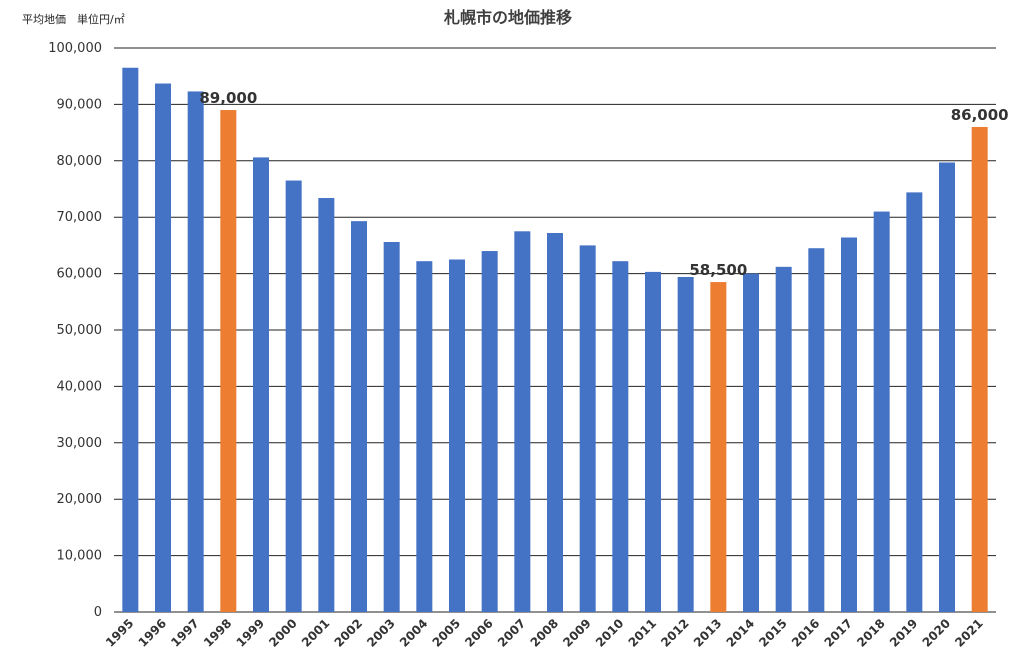 The image size is (1024, 663). Describe the element at coordinates (489, 432) in the screenshot. I see `bar-2006` at that location.